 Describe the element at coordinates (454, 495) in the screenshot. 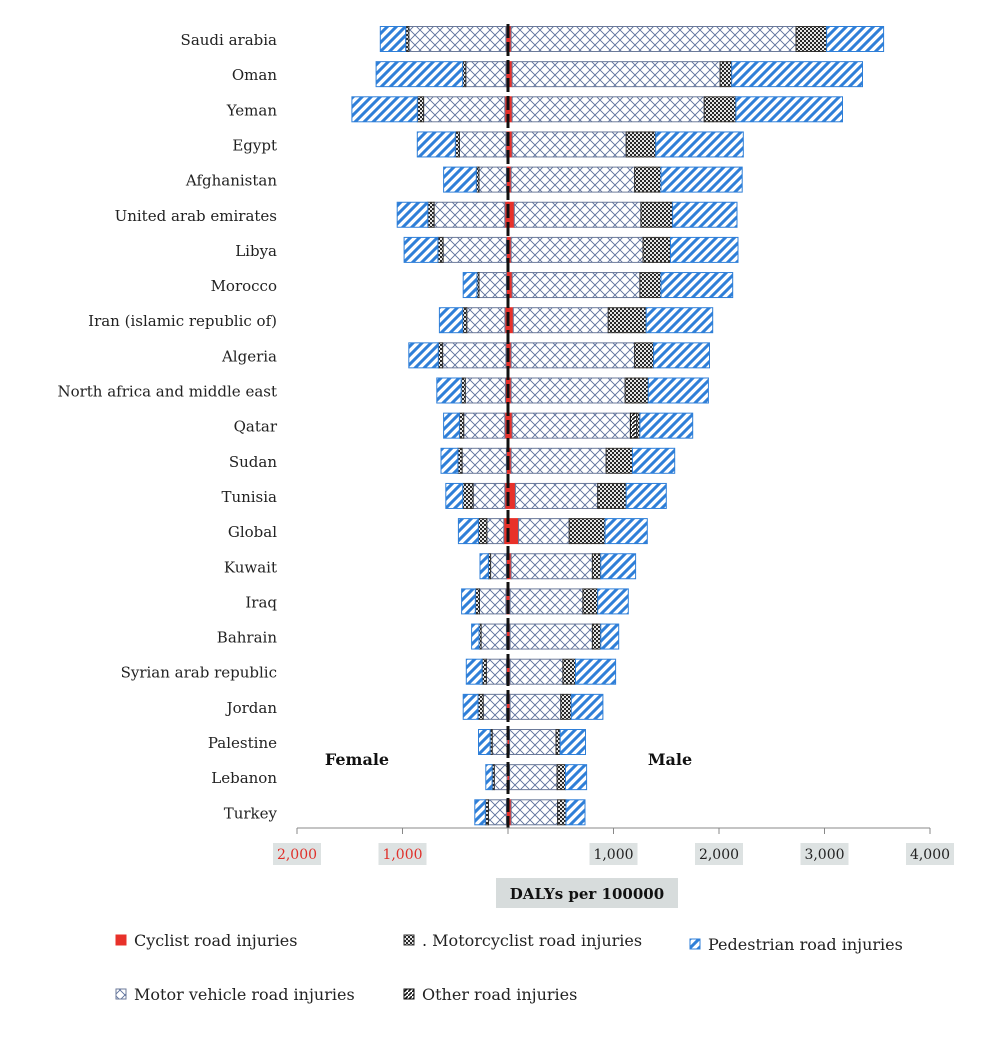

I see `female-bar-pedestrian-tunisia` at that location.